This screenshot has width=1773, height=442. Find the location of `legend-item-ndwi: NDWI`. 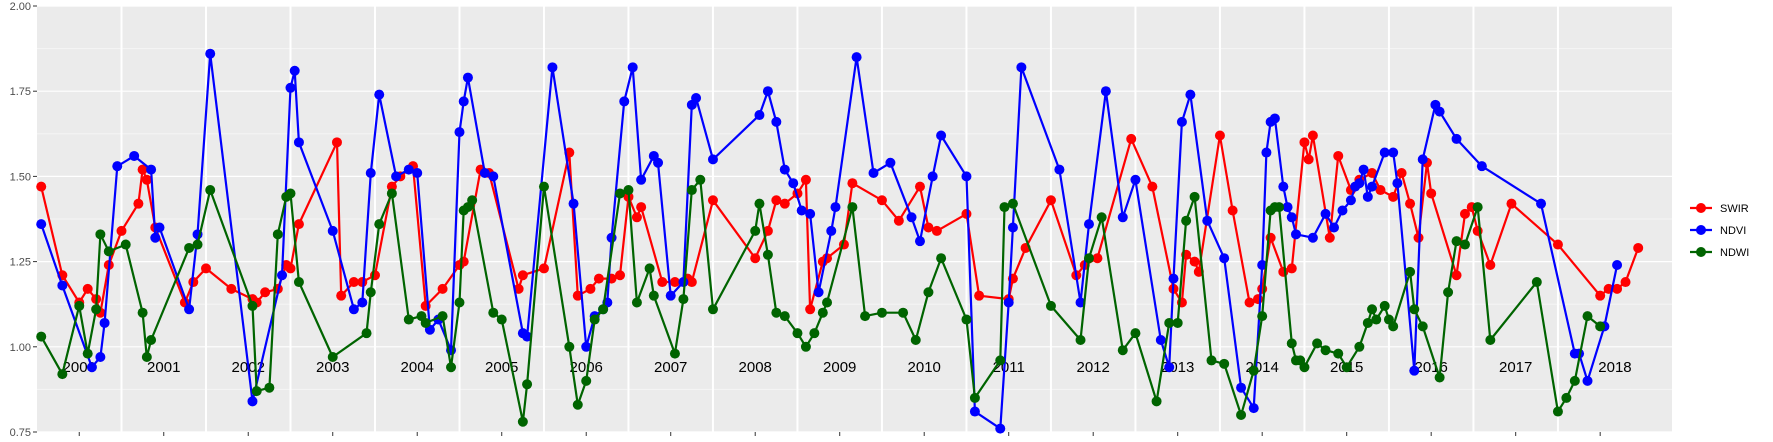

legend-item-ndwi: NDWI is located at coordinates (1719, 253).